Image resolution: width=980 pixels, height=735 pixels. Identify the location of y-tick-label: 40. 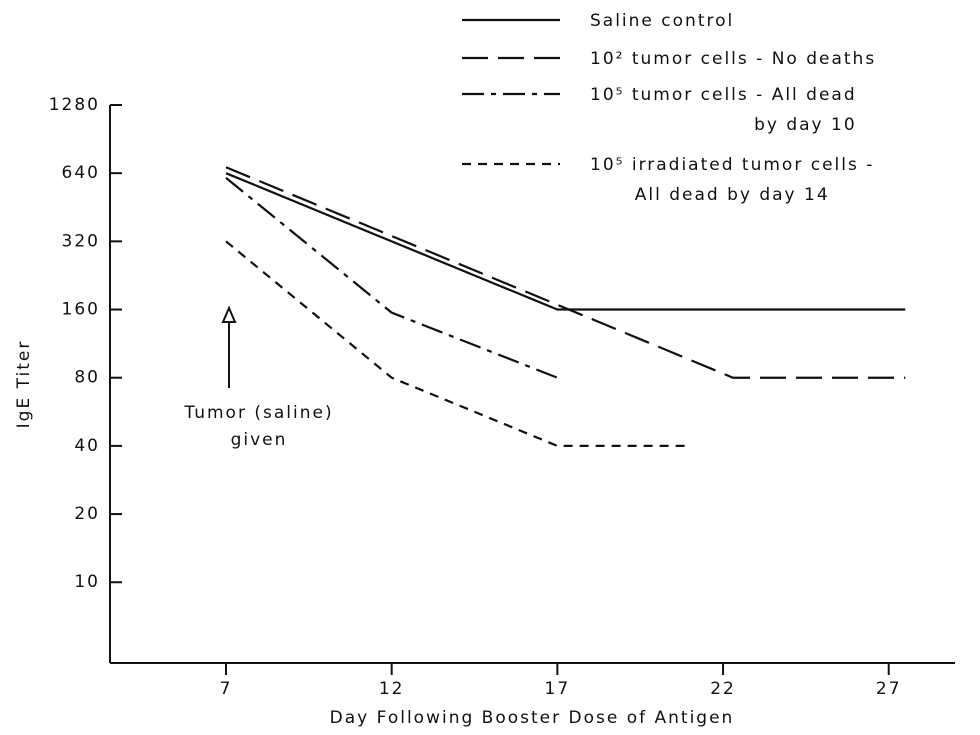
(87, 446).